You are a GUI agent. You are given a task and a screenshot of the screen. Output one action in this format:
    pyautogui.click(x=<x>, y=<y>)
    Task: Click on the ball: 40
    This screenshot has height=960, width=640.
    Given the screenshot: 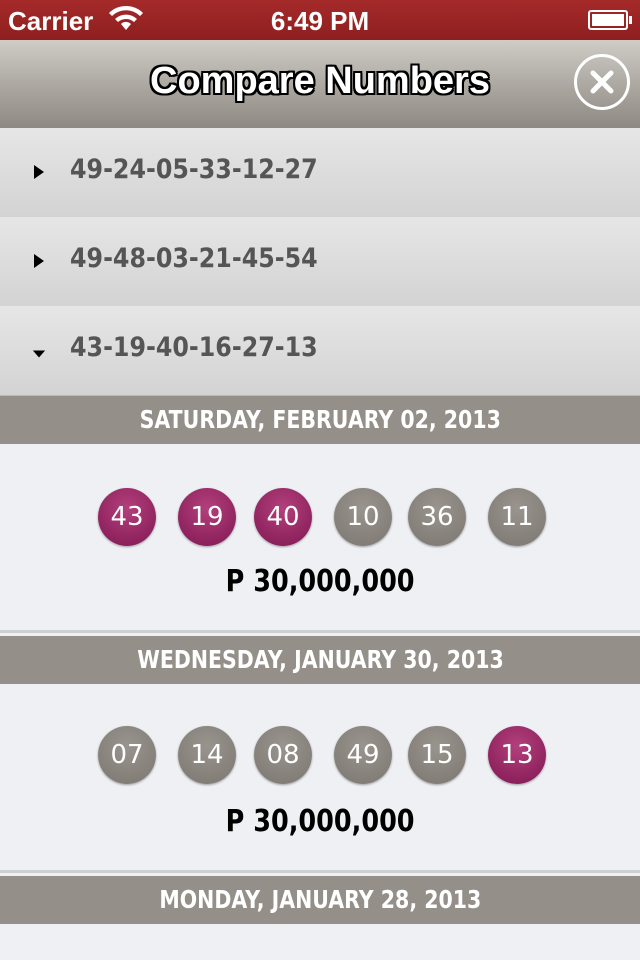 What is the action you would take?
    pyautogui.click(x=283, y=517)
    